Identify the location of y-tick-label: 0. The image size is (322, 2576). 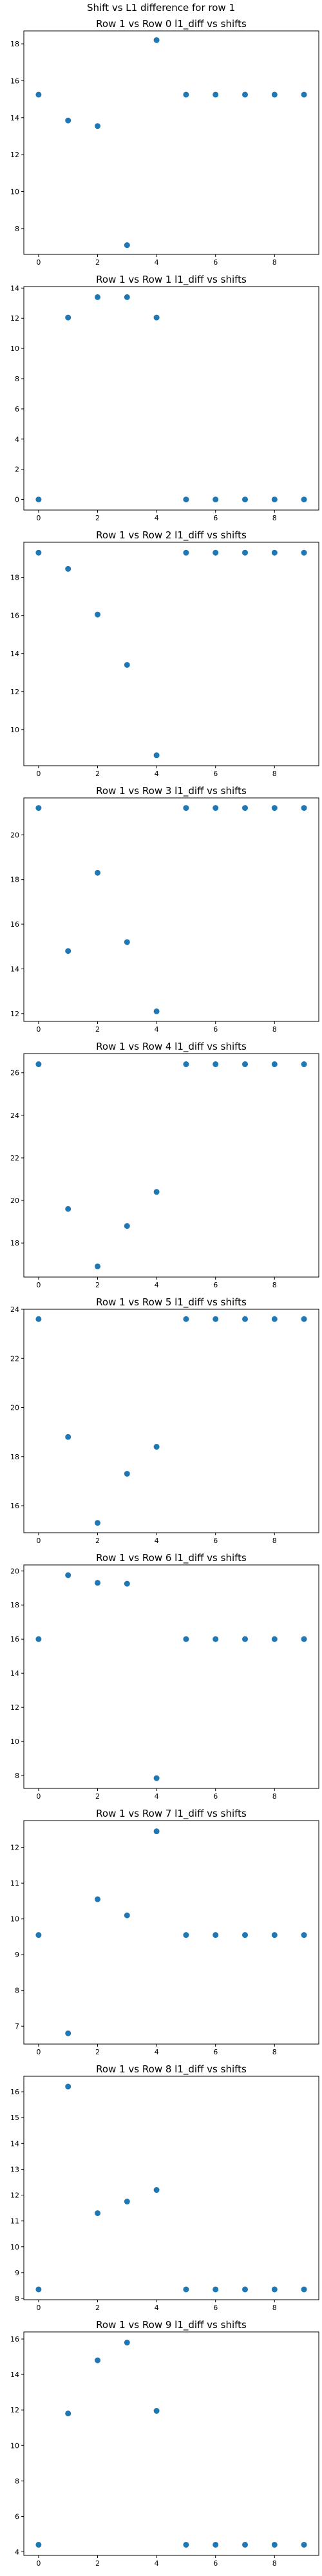
(17, 500).